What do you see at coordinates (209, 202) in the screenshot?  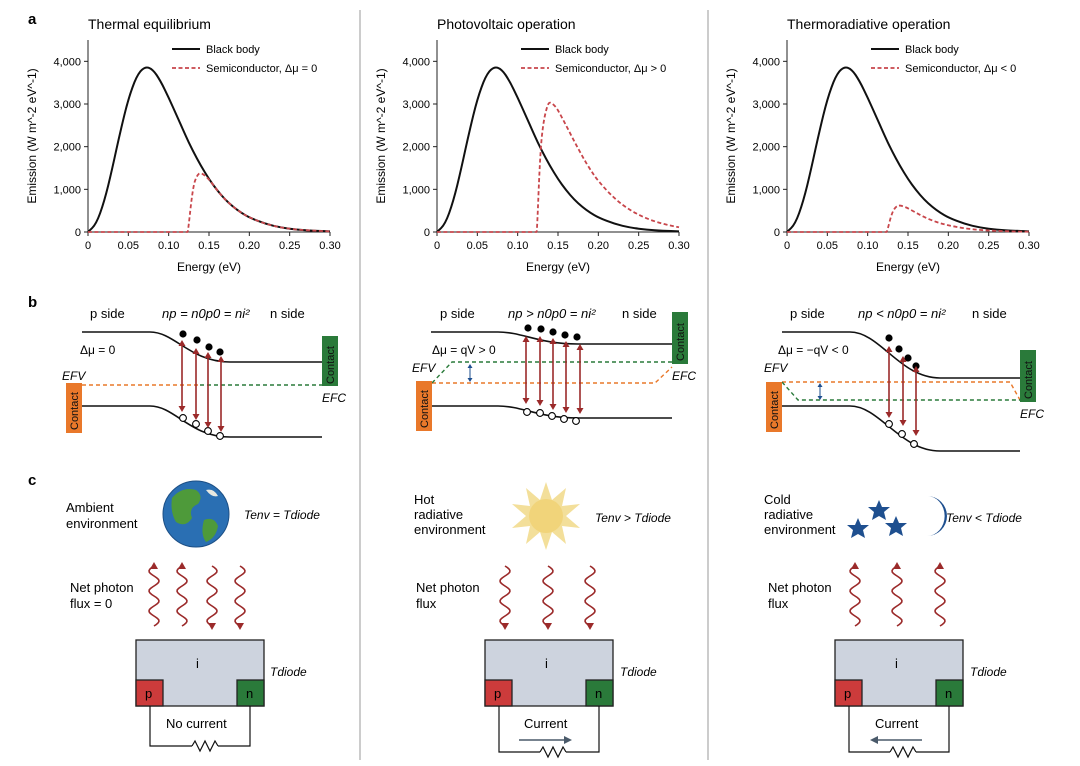 I see `series-semiconductor` at bounding box center [209, 202].